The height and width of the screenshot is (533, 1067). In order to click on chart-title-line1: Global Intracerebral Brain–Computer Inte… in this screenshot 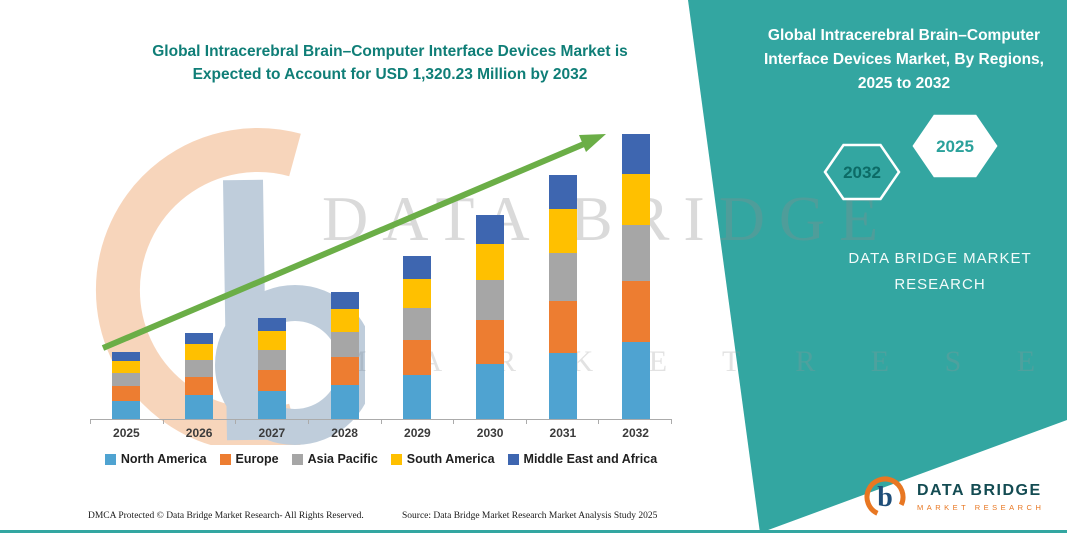, I will do `click(390, 51)`.